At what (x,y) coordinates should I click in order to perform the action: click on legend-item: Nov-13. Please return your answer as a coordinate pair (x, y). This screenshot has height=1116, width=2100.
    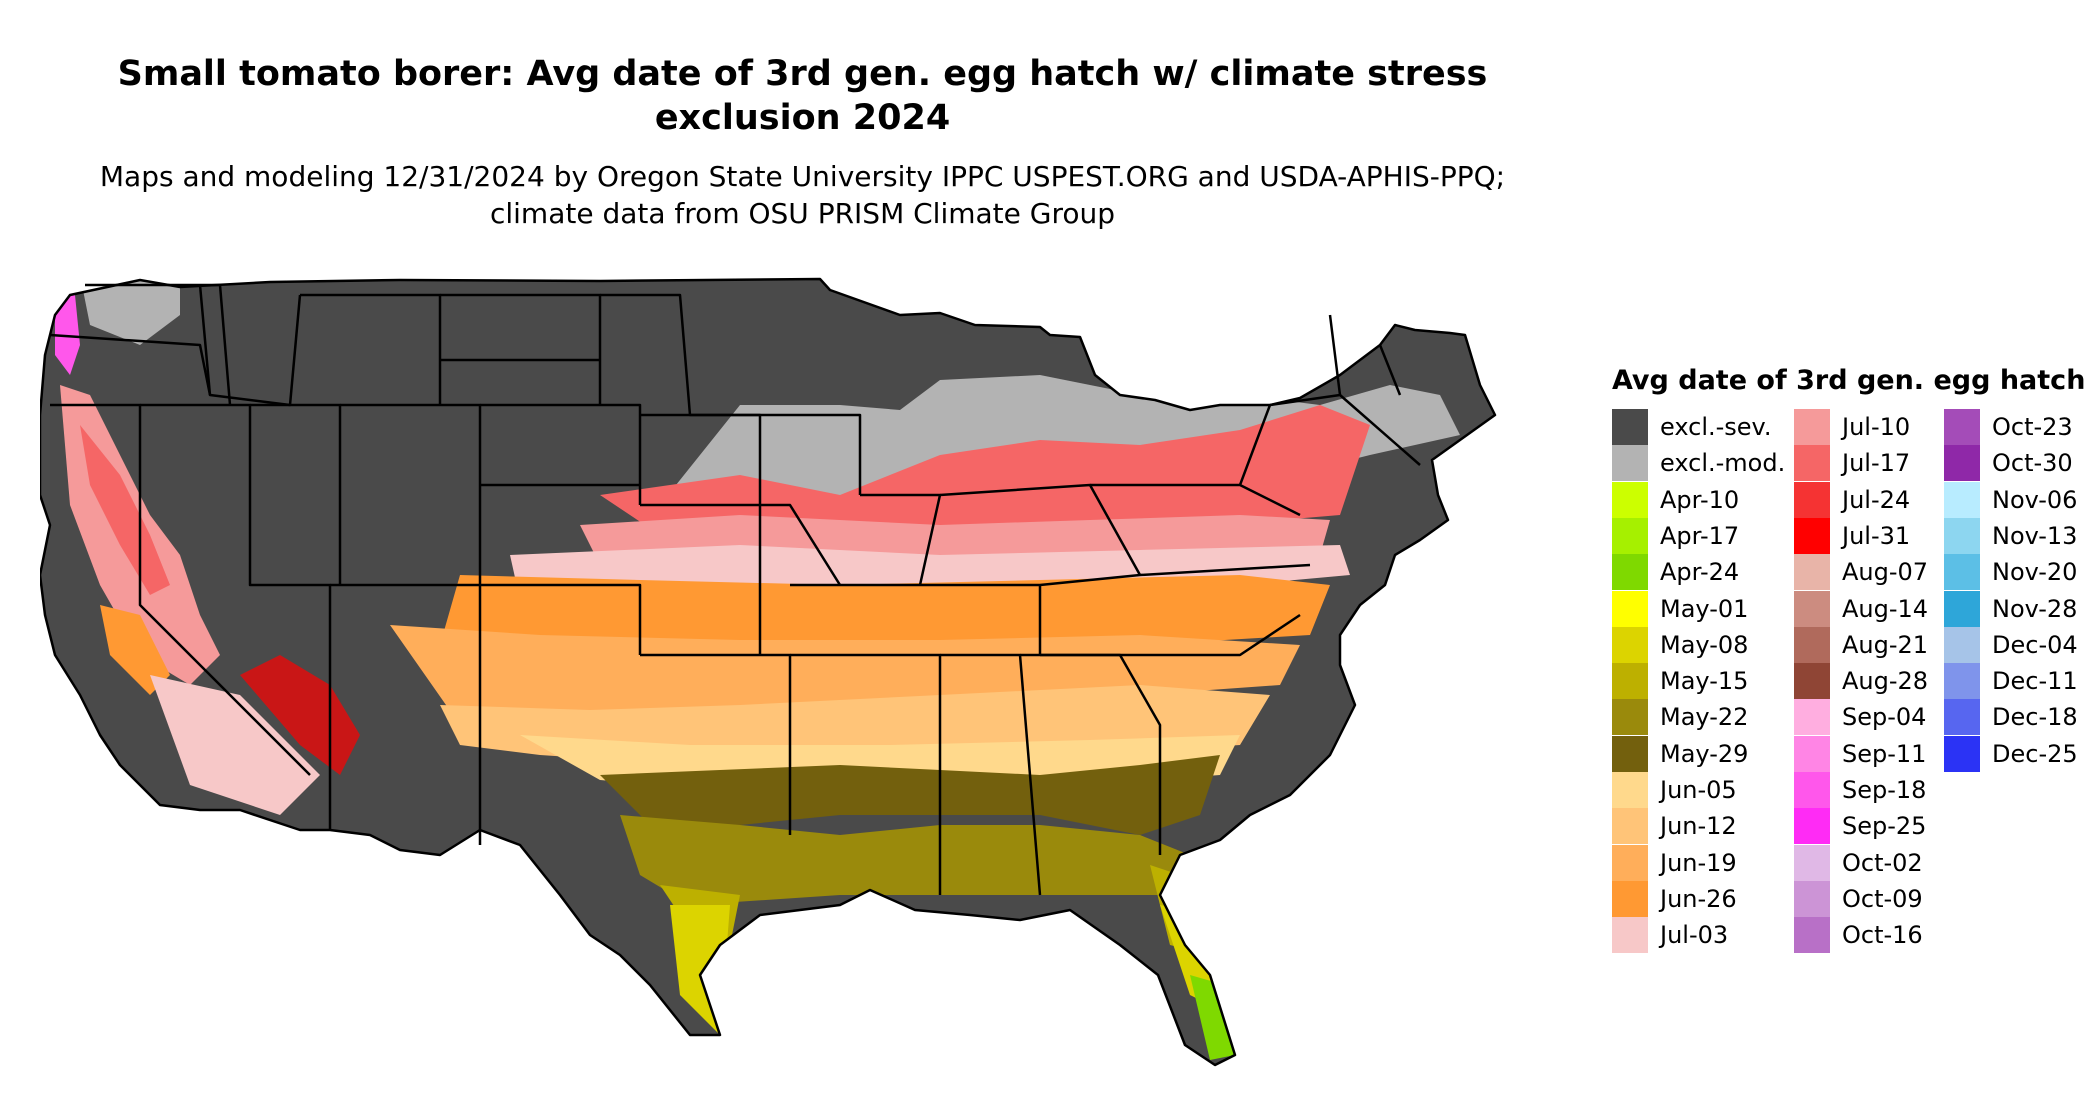
    Looking at the image, I should click on (2010, 536).